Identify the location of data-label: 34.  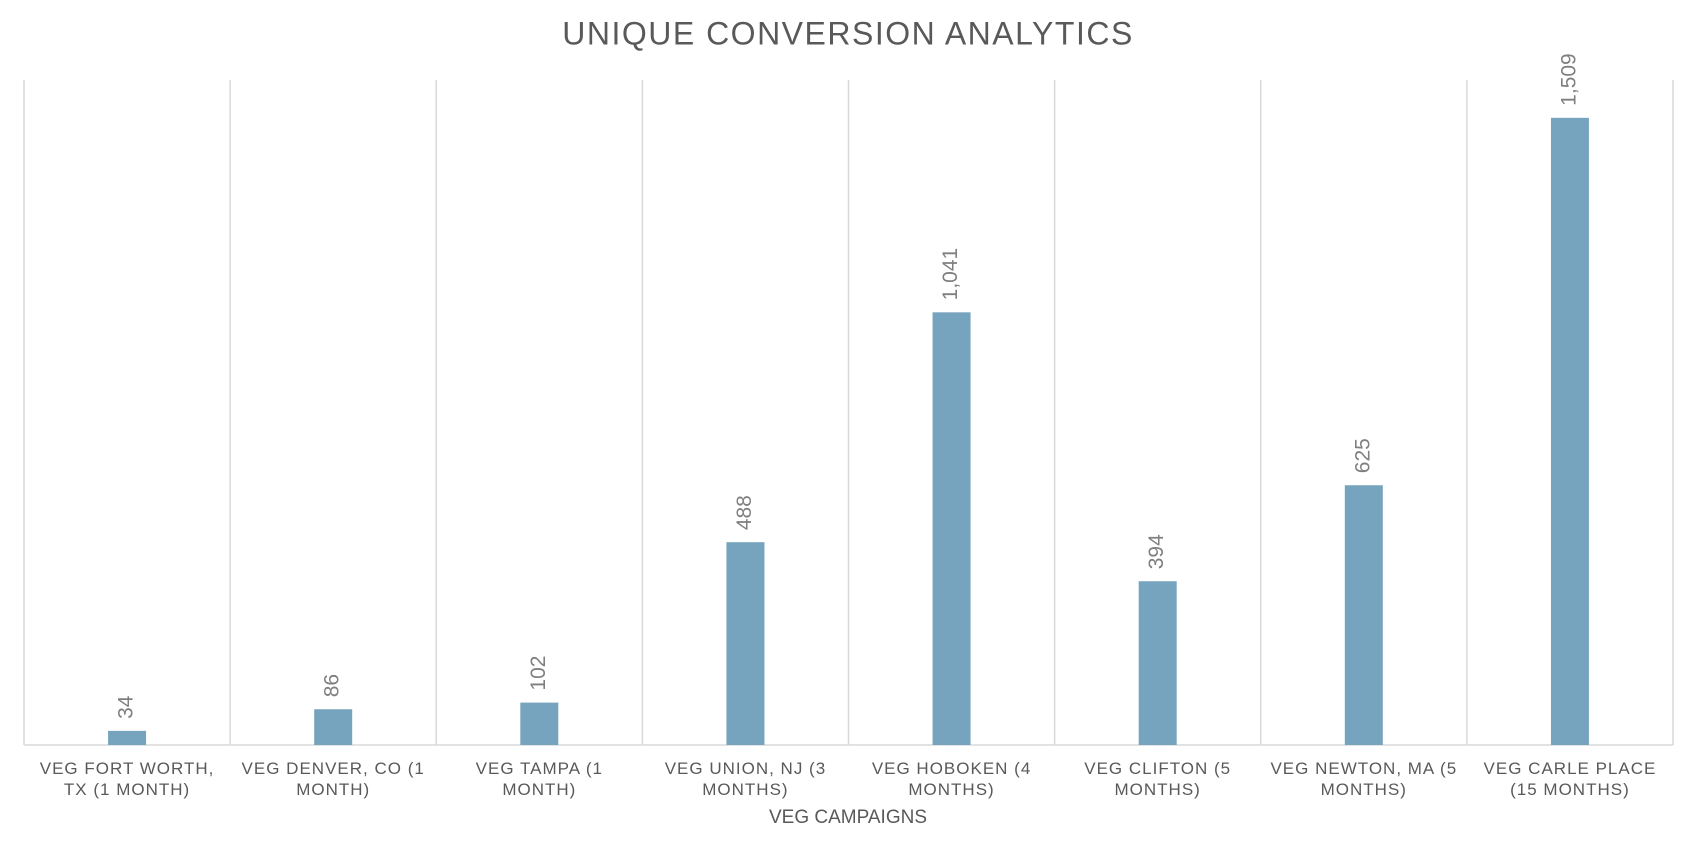
(126, 707).